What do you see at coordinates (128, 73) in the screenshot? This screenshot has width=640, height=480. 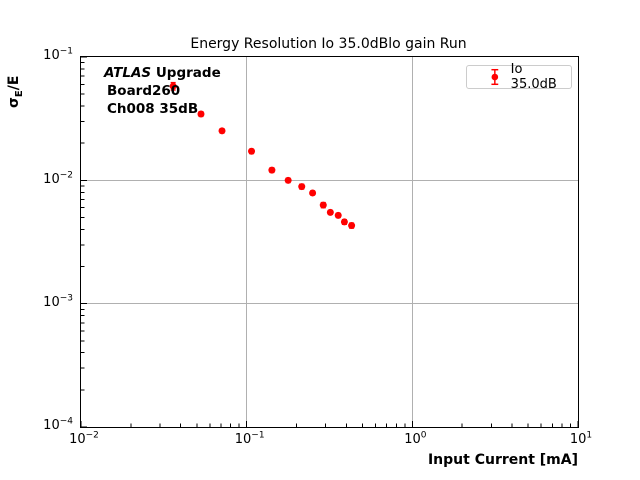 I see `annotation-experiment: ATLAS` at bounding box center [128, 73].